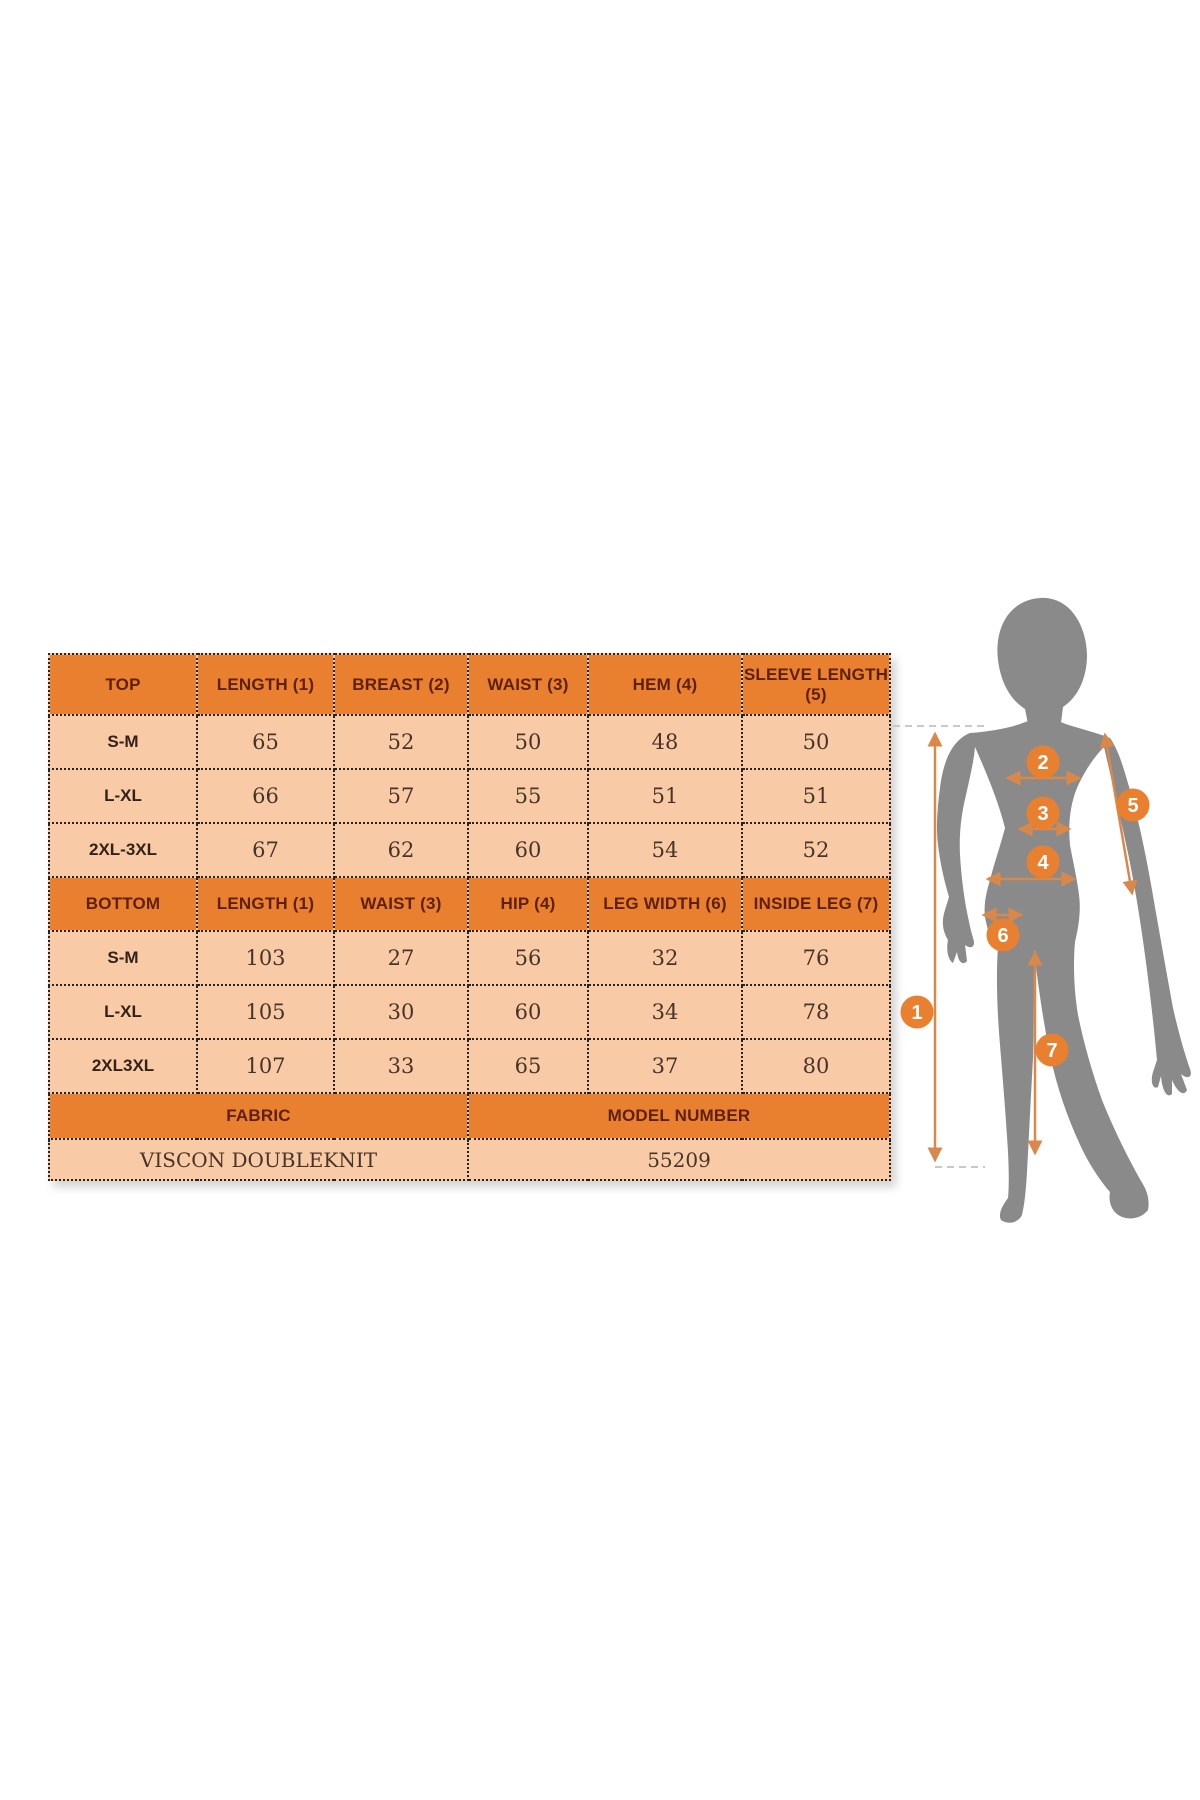  Describe the element at coordinates (816, 684) in the screenshot. I see `top-header-cell: SLEEVE LENGTH (5)` at that location.